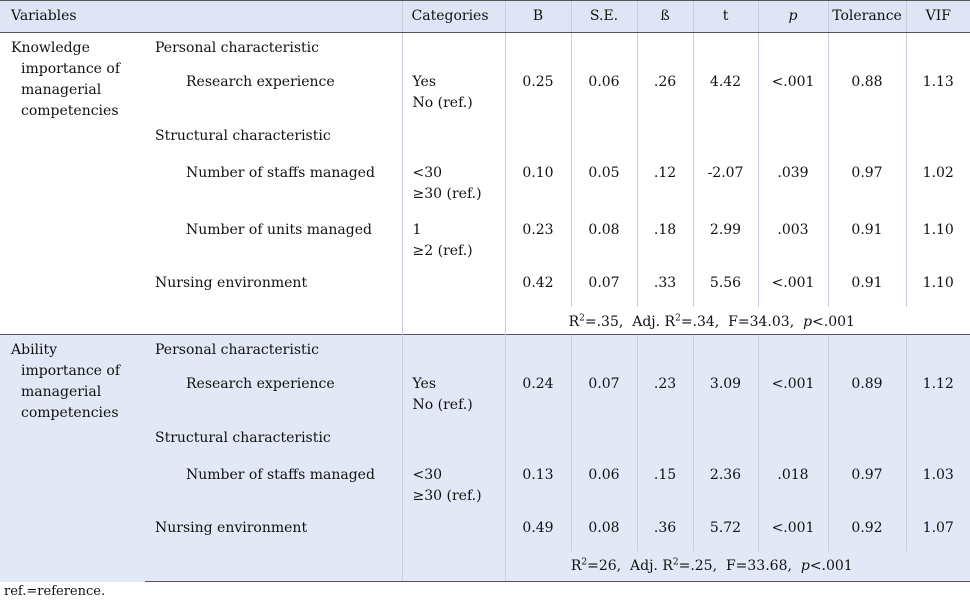  What do you see at coordinates (538, 16) in the screenshot?
I see `header-b: B` at bounding box center [538, 16].